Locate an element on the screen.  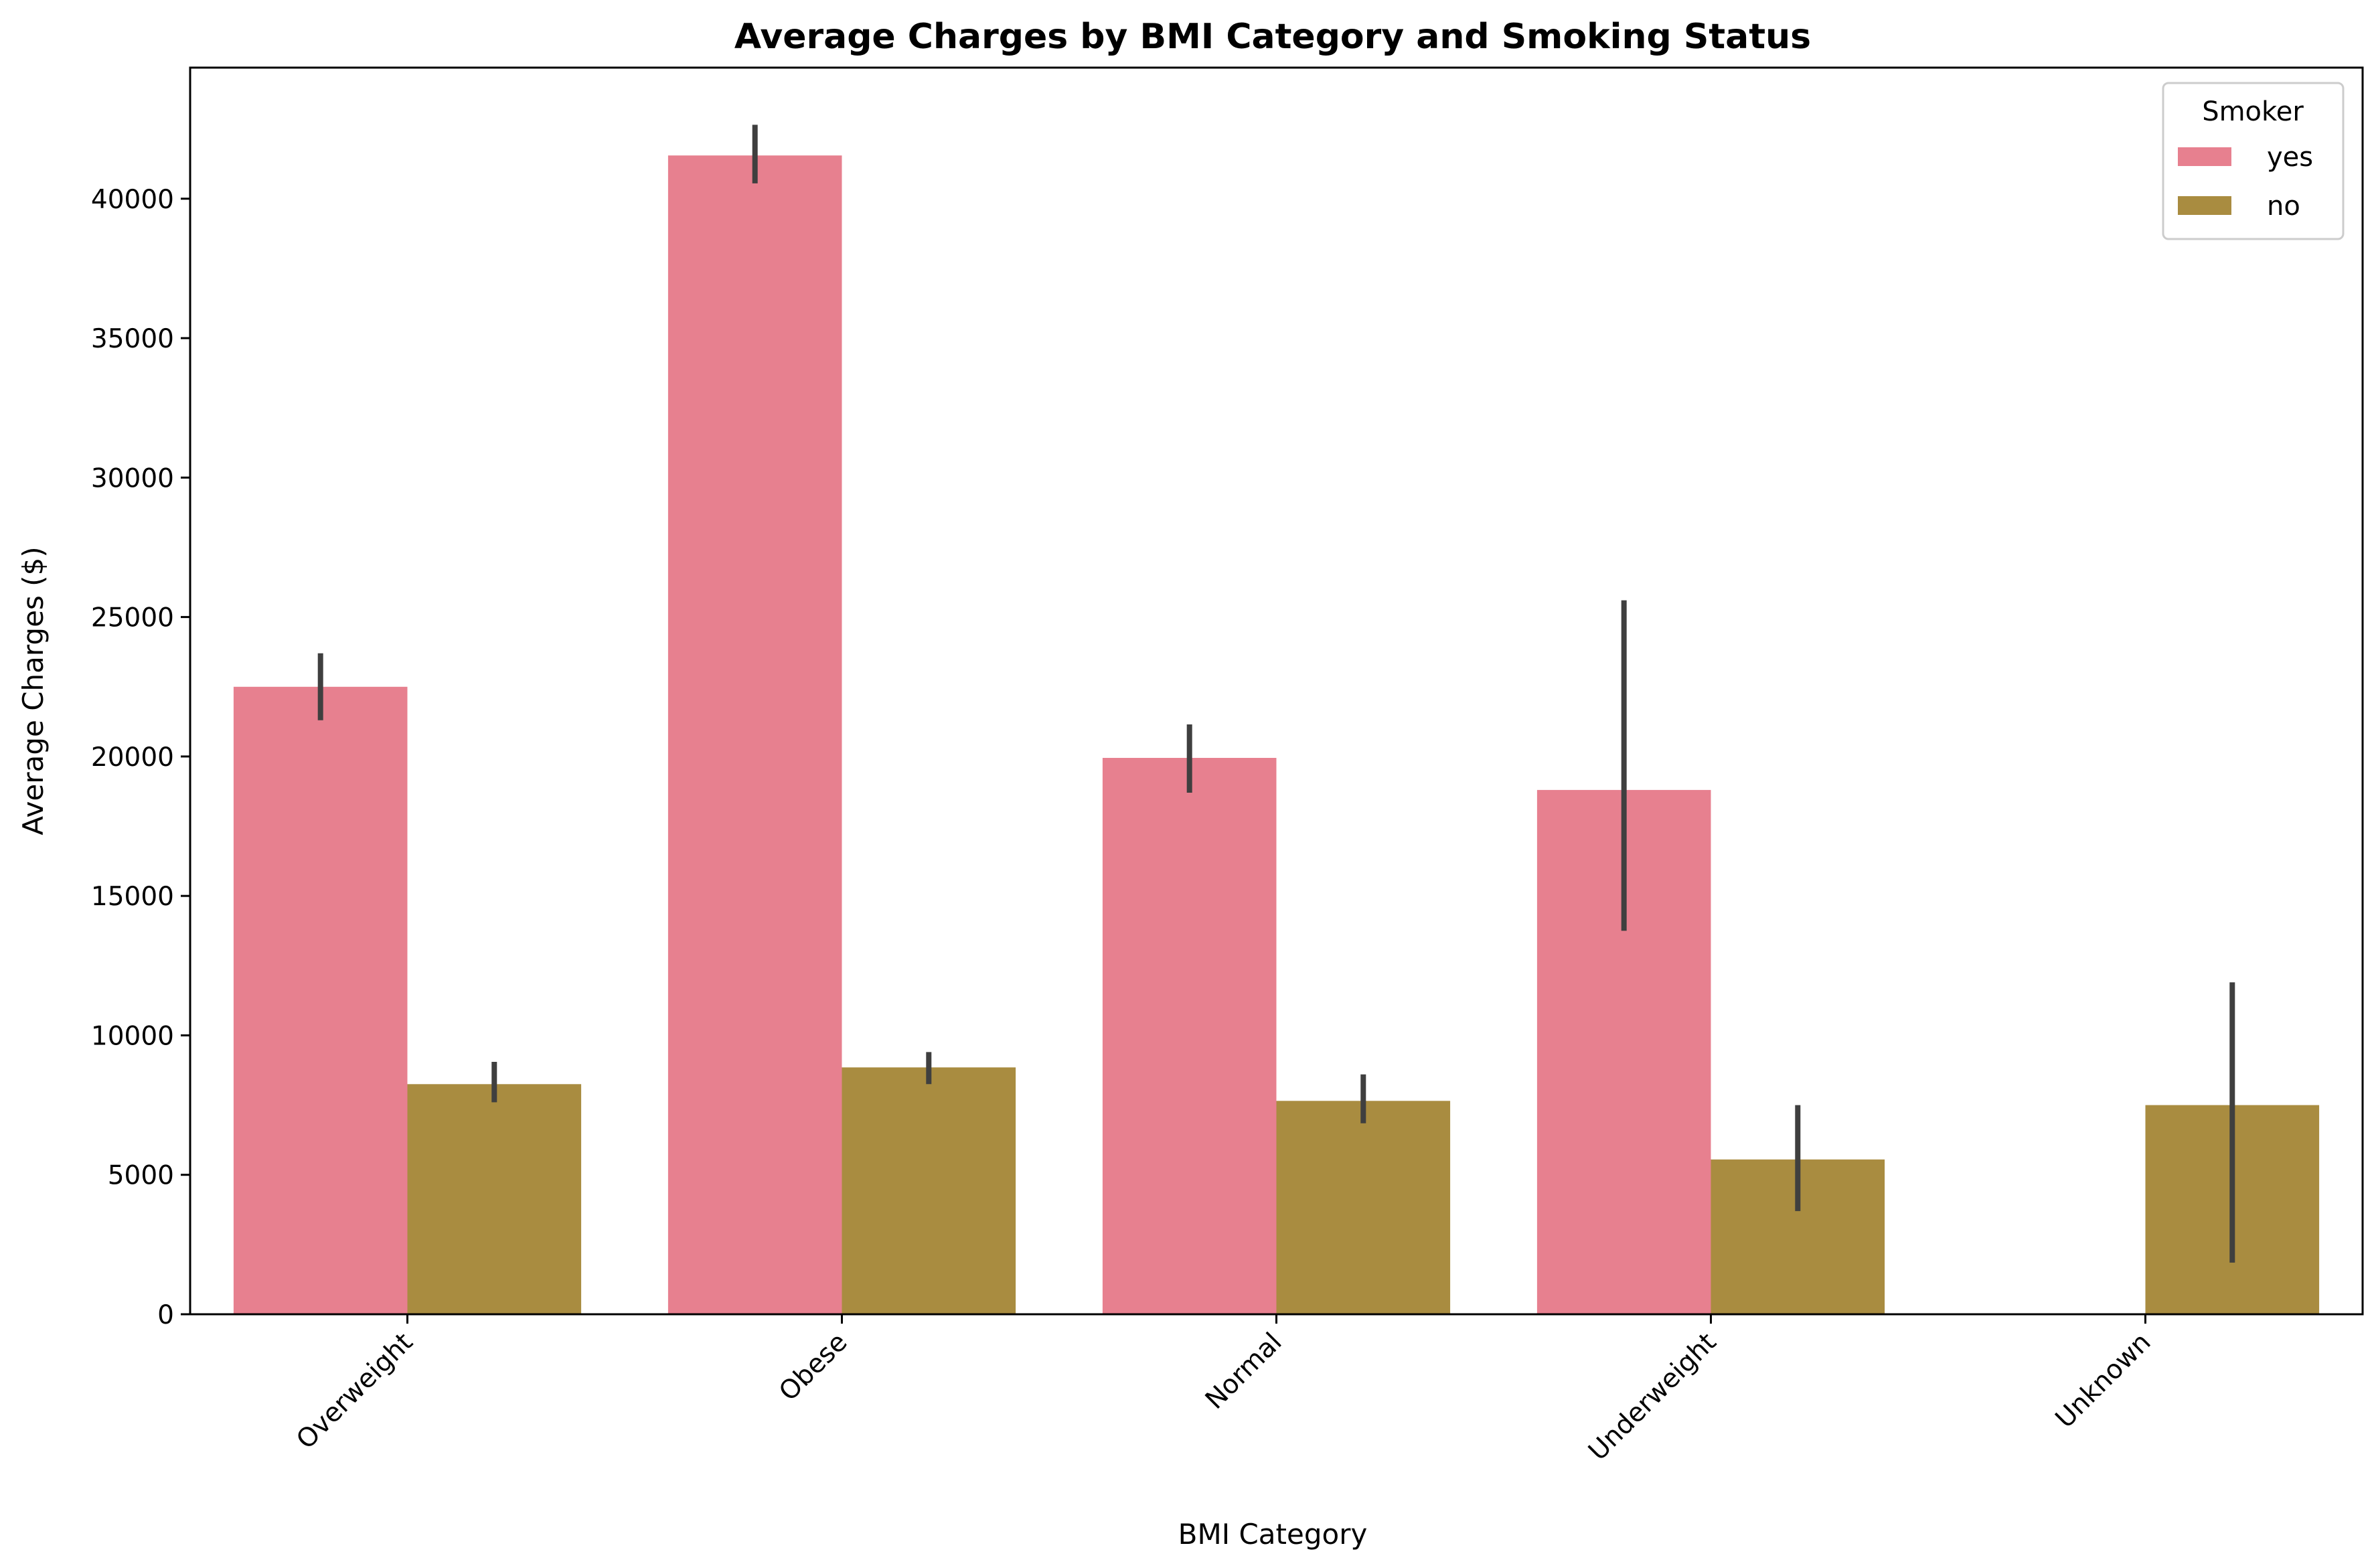
x-axis-label: BMI Category is located at coordinates (1273, 1534).